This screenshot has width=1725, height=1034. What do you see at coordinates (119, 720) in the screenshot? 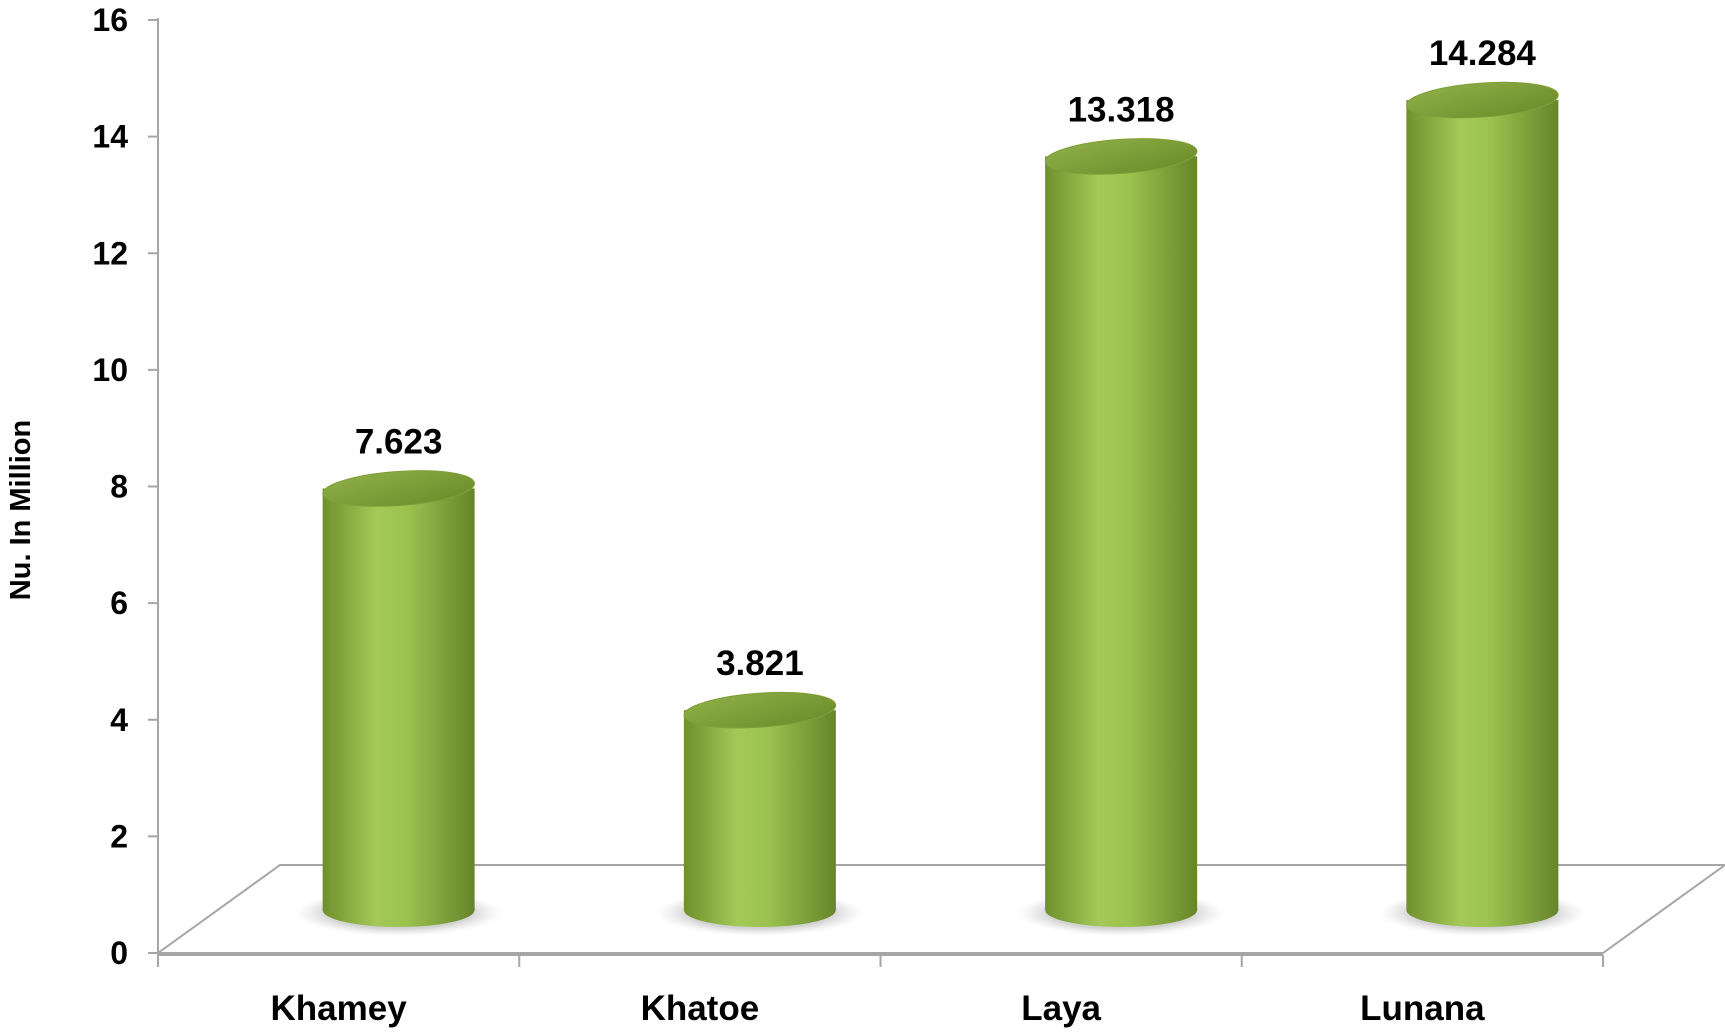
I see `y-tick-label: 4` at bounding box center [119, 720].